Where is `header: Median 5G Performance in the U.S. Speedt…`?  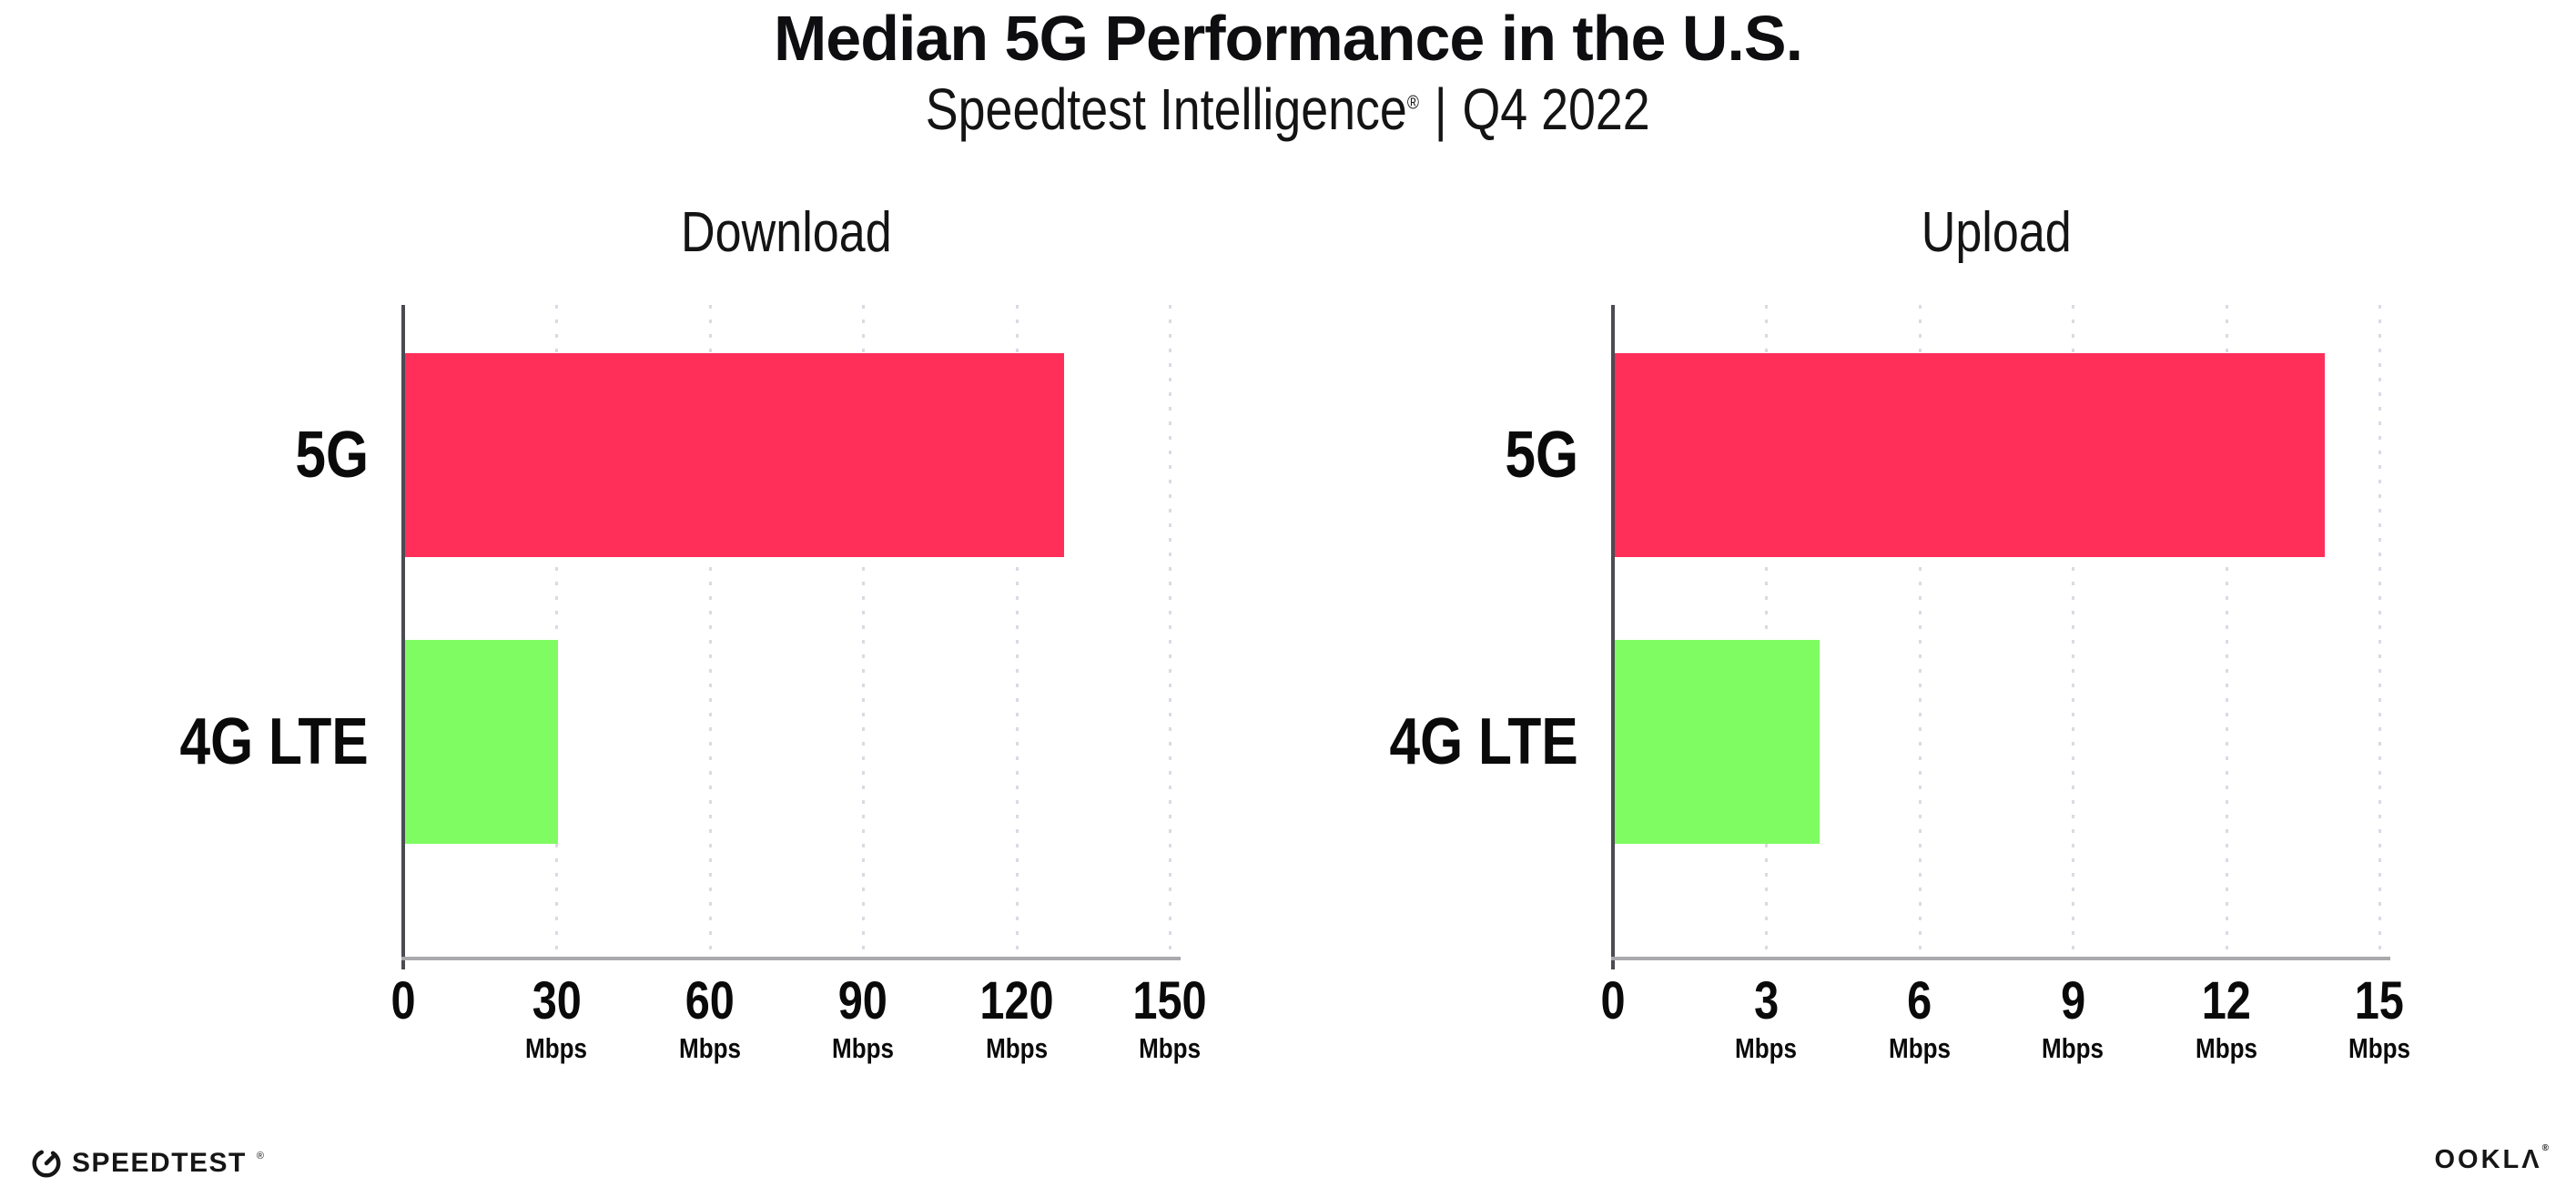 header: Median 5G Performance in the U.S. Speedt… is located at coordinates (1288, 74).